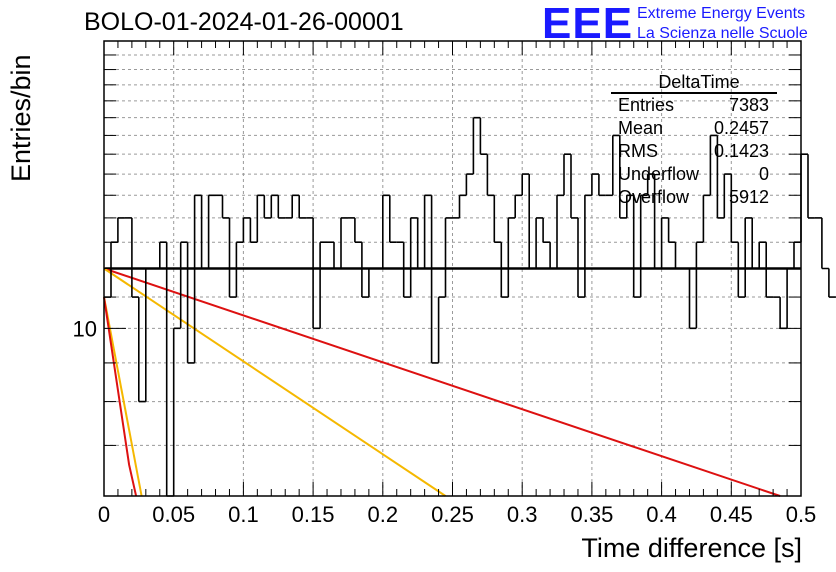  Describe the element at coordinates (731, 514) in the screenshot. I see `x-tick-label: 0.45` at that location.